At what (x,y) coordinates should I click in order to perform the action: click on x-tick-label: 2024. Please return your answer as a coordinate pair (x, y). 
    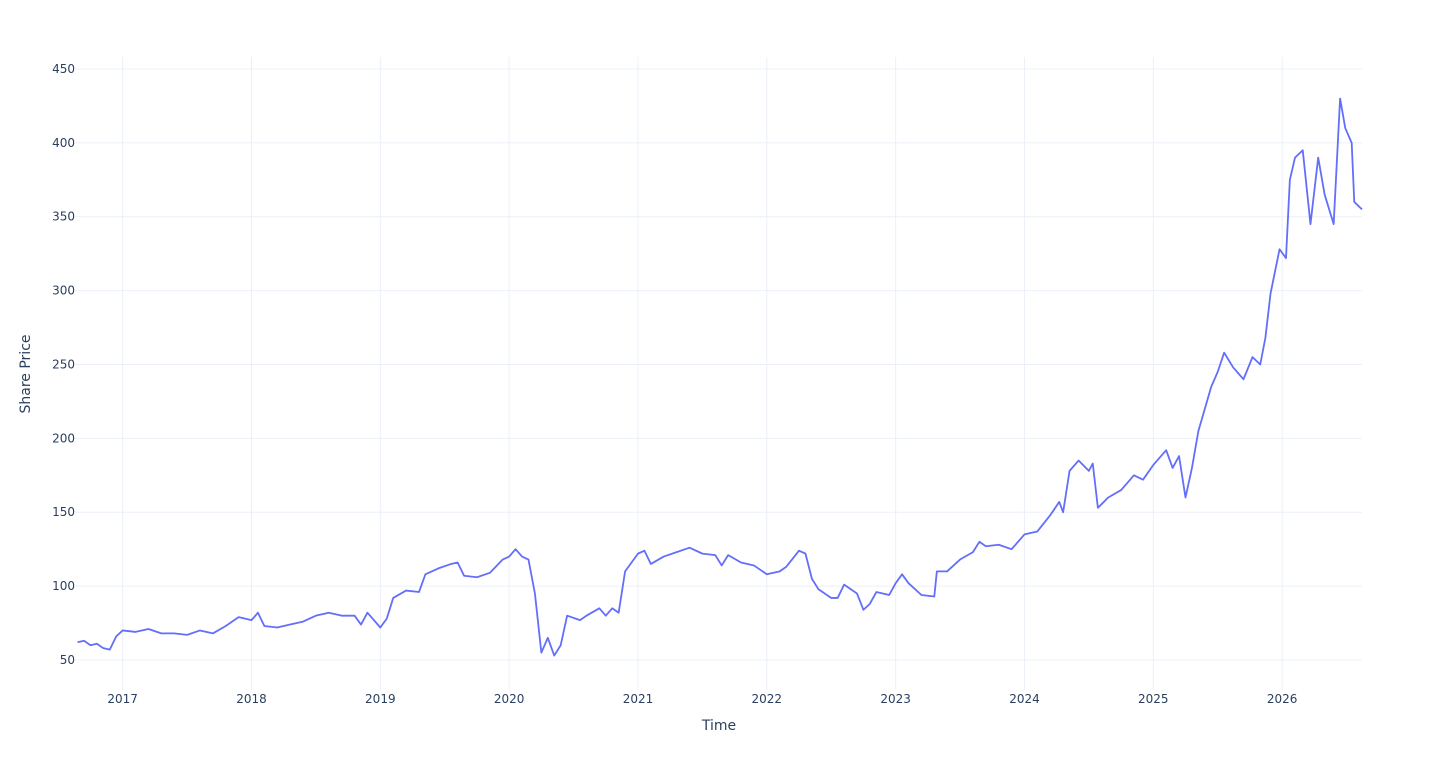
    Looking at the image, I should click on (1024, 699).